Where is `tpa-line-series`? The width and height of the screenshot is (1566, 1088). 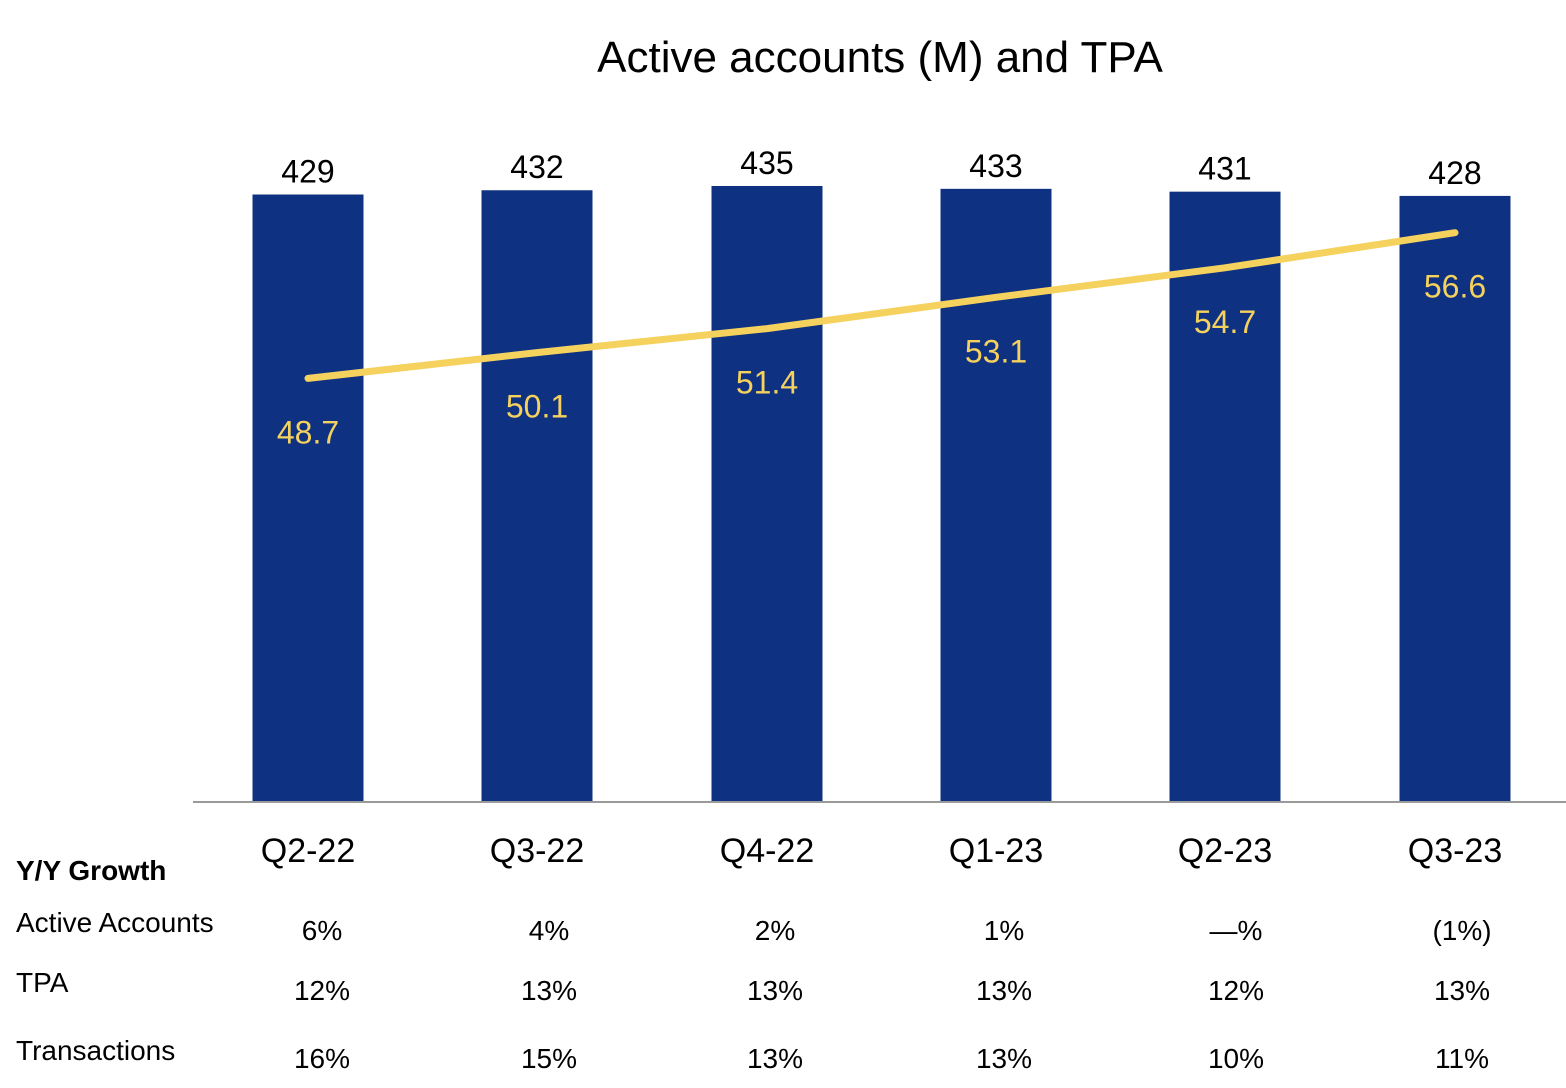 tpa-line-series is located at coordinates (881, 305).